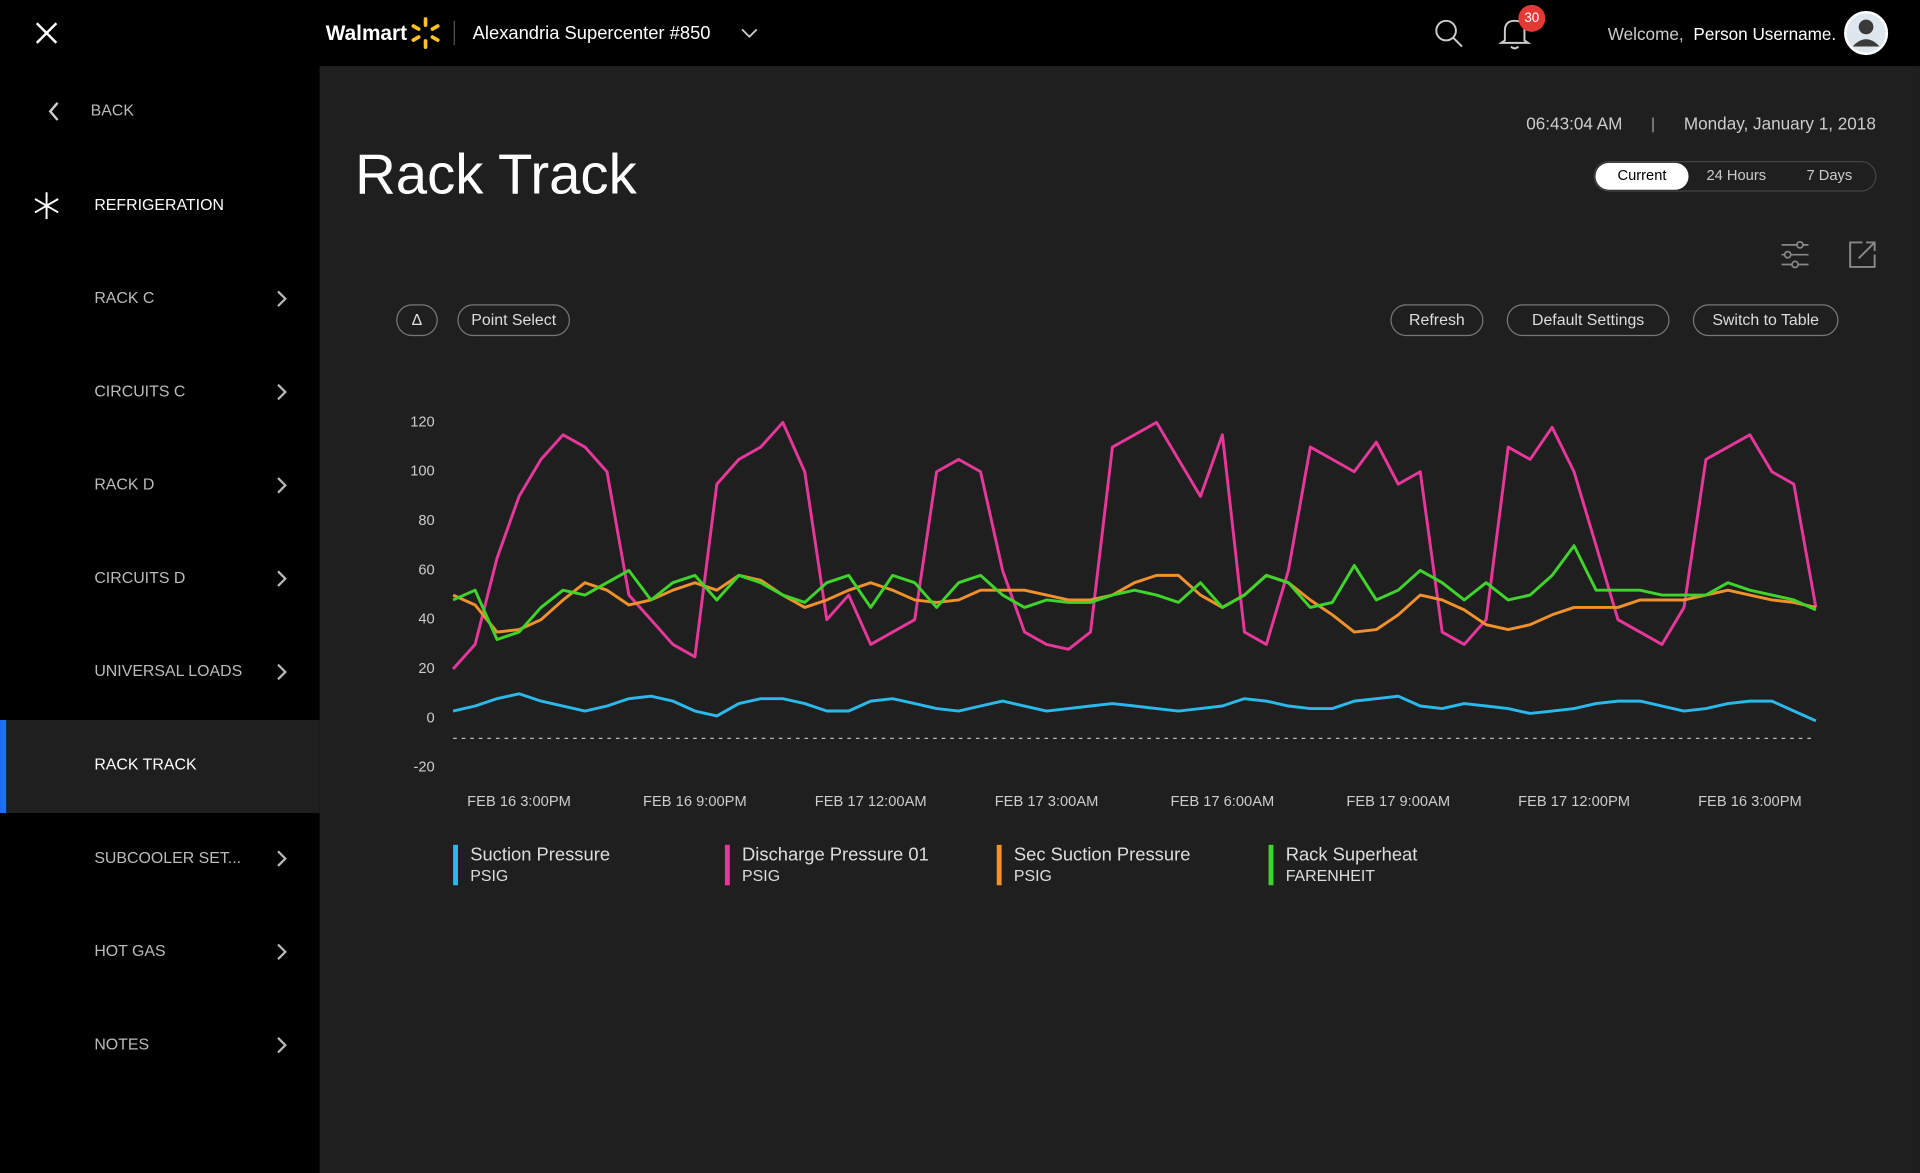 The image size is (1920, 1173). What do you see at coordinates (871, 802) in the screenshot?
I see `x-tick-label: FEB 17 12:00AM` at bounding box center [871, 802].